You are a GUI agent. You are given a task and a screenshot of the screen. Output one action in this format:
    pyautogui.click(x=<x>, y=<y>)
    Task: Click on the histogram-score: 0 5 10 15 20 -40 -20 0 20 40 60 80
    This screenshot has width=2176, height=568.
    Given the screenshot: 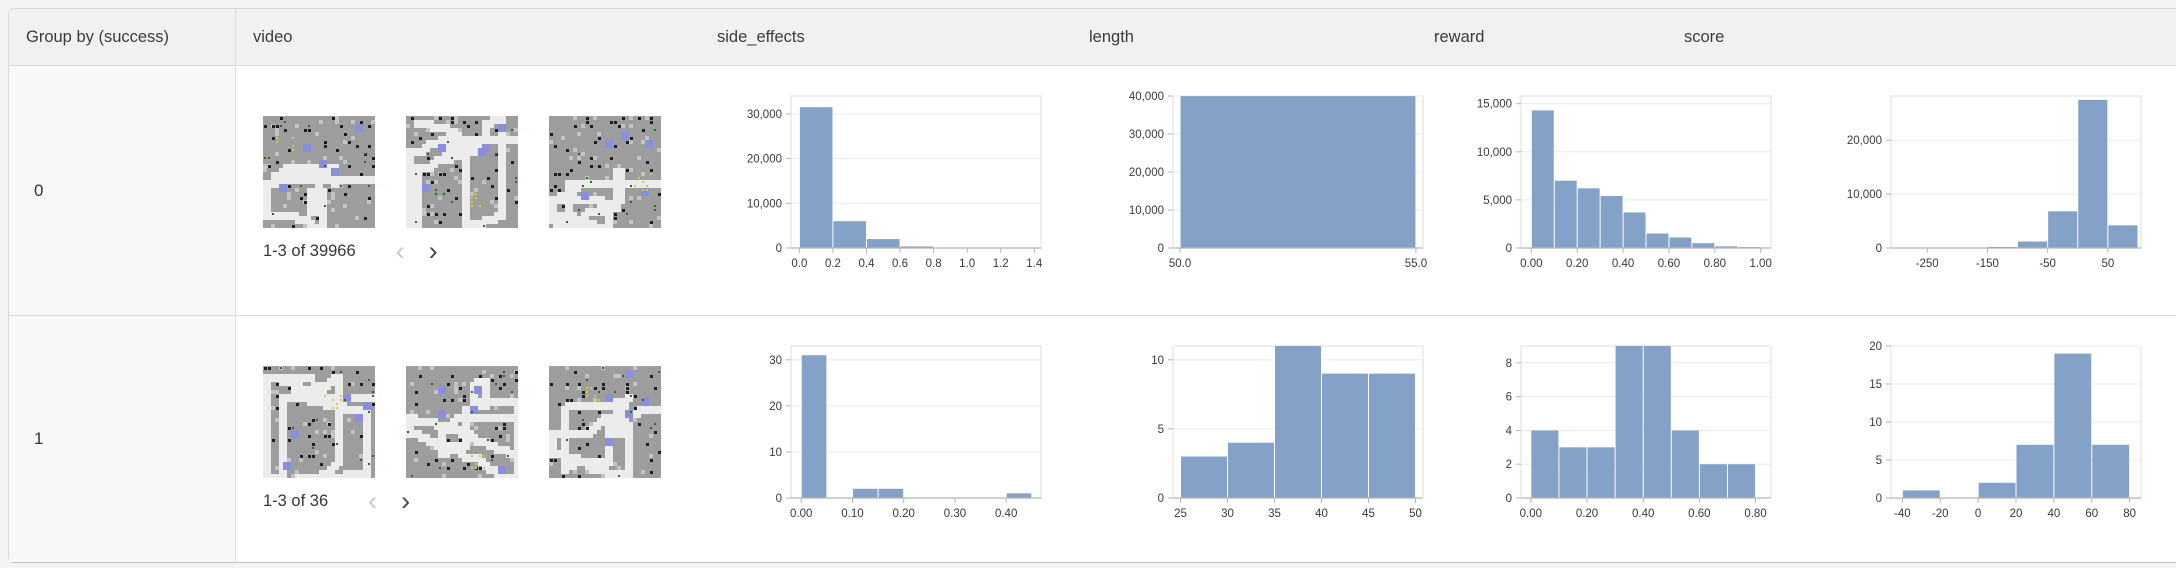 What is the action you would take?
    pyautogui.click(x=2003, y=432)
    